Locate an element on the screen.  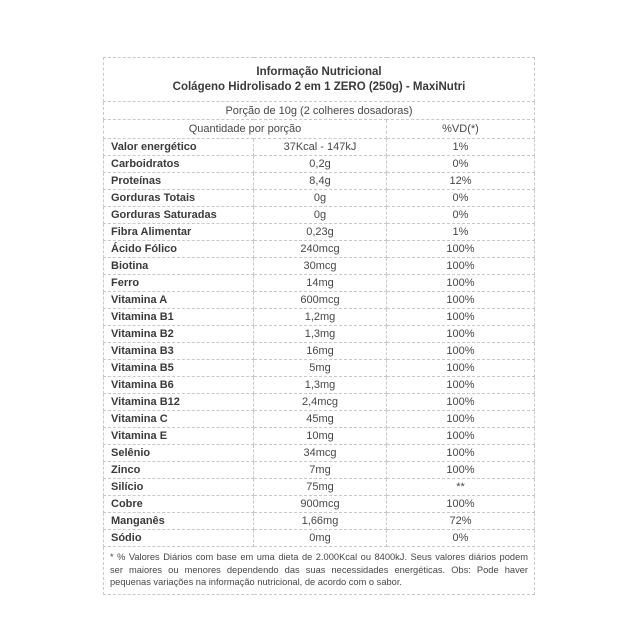
amount-cell: 1,66mg is located at coordinates (320, 521).